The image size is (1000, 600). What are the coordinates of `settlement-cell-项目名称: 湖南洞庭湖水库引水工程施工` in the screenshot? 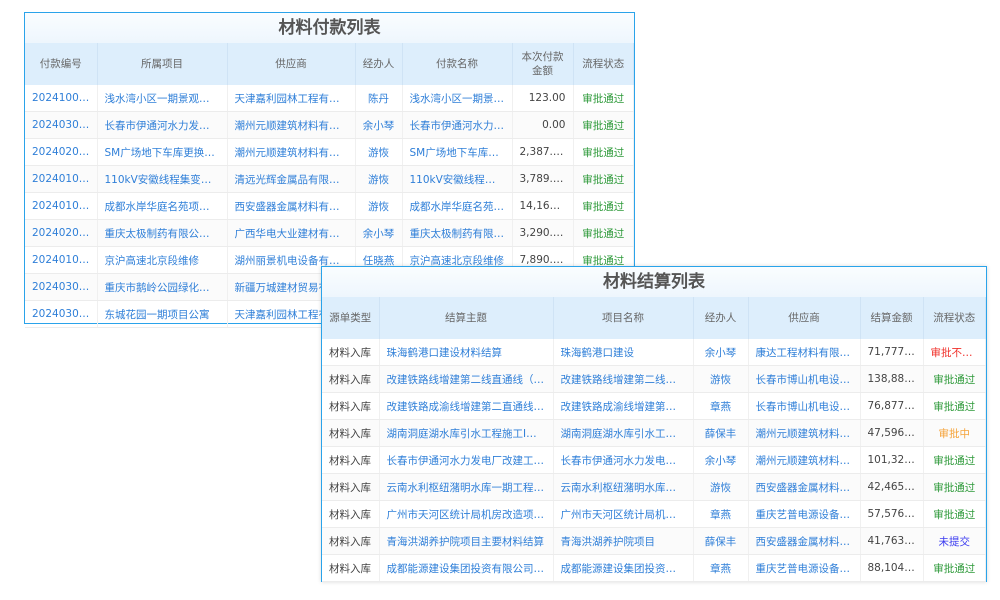 It's located at (623, 433).